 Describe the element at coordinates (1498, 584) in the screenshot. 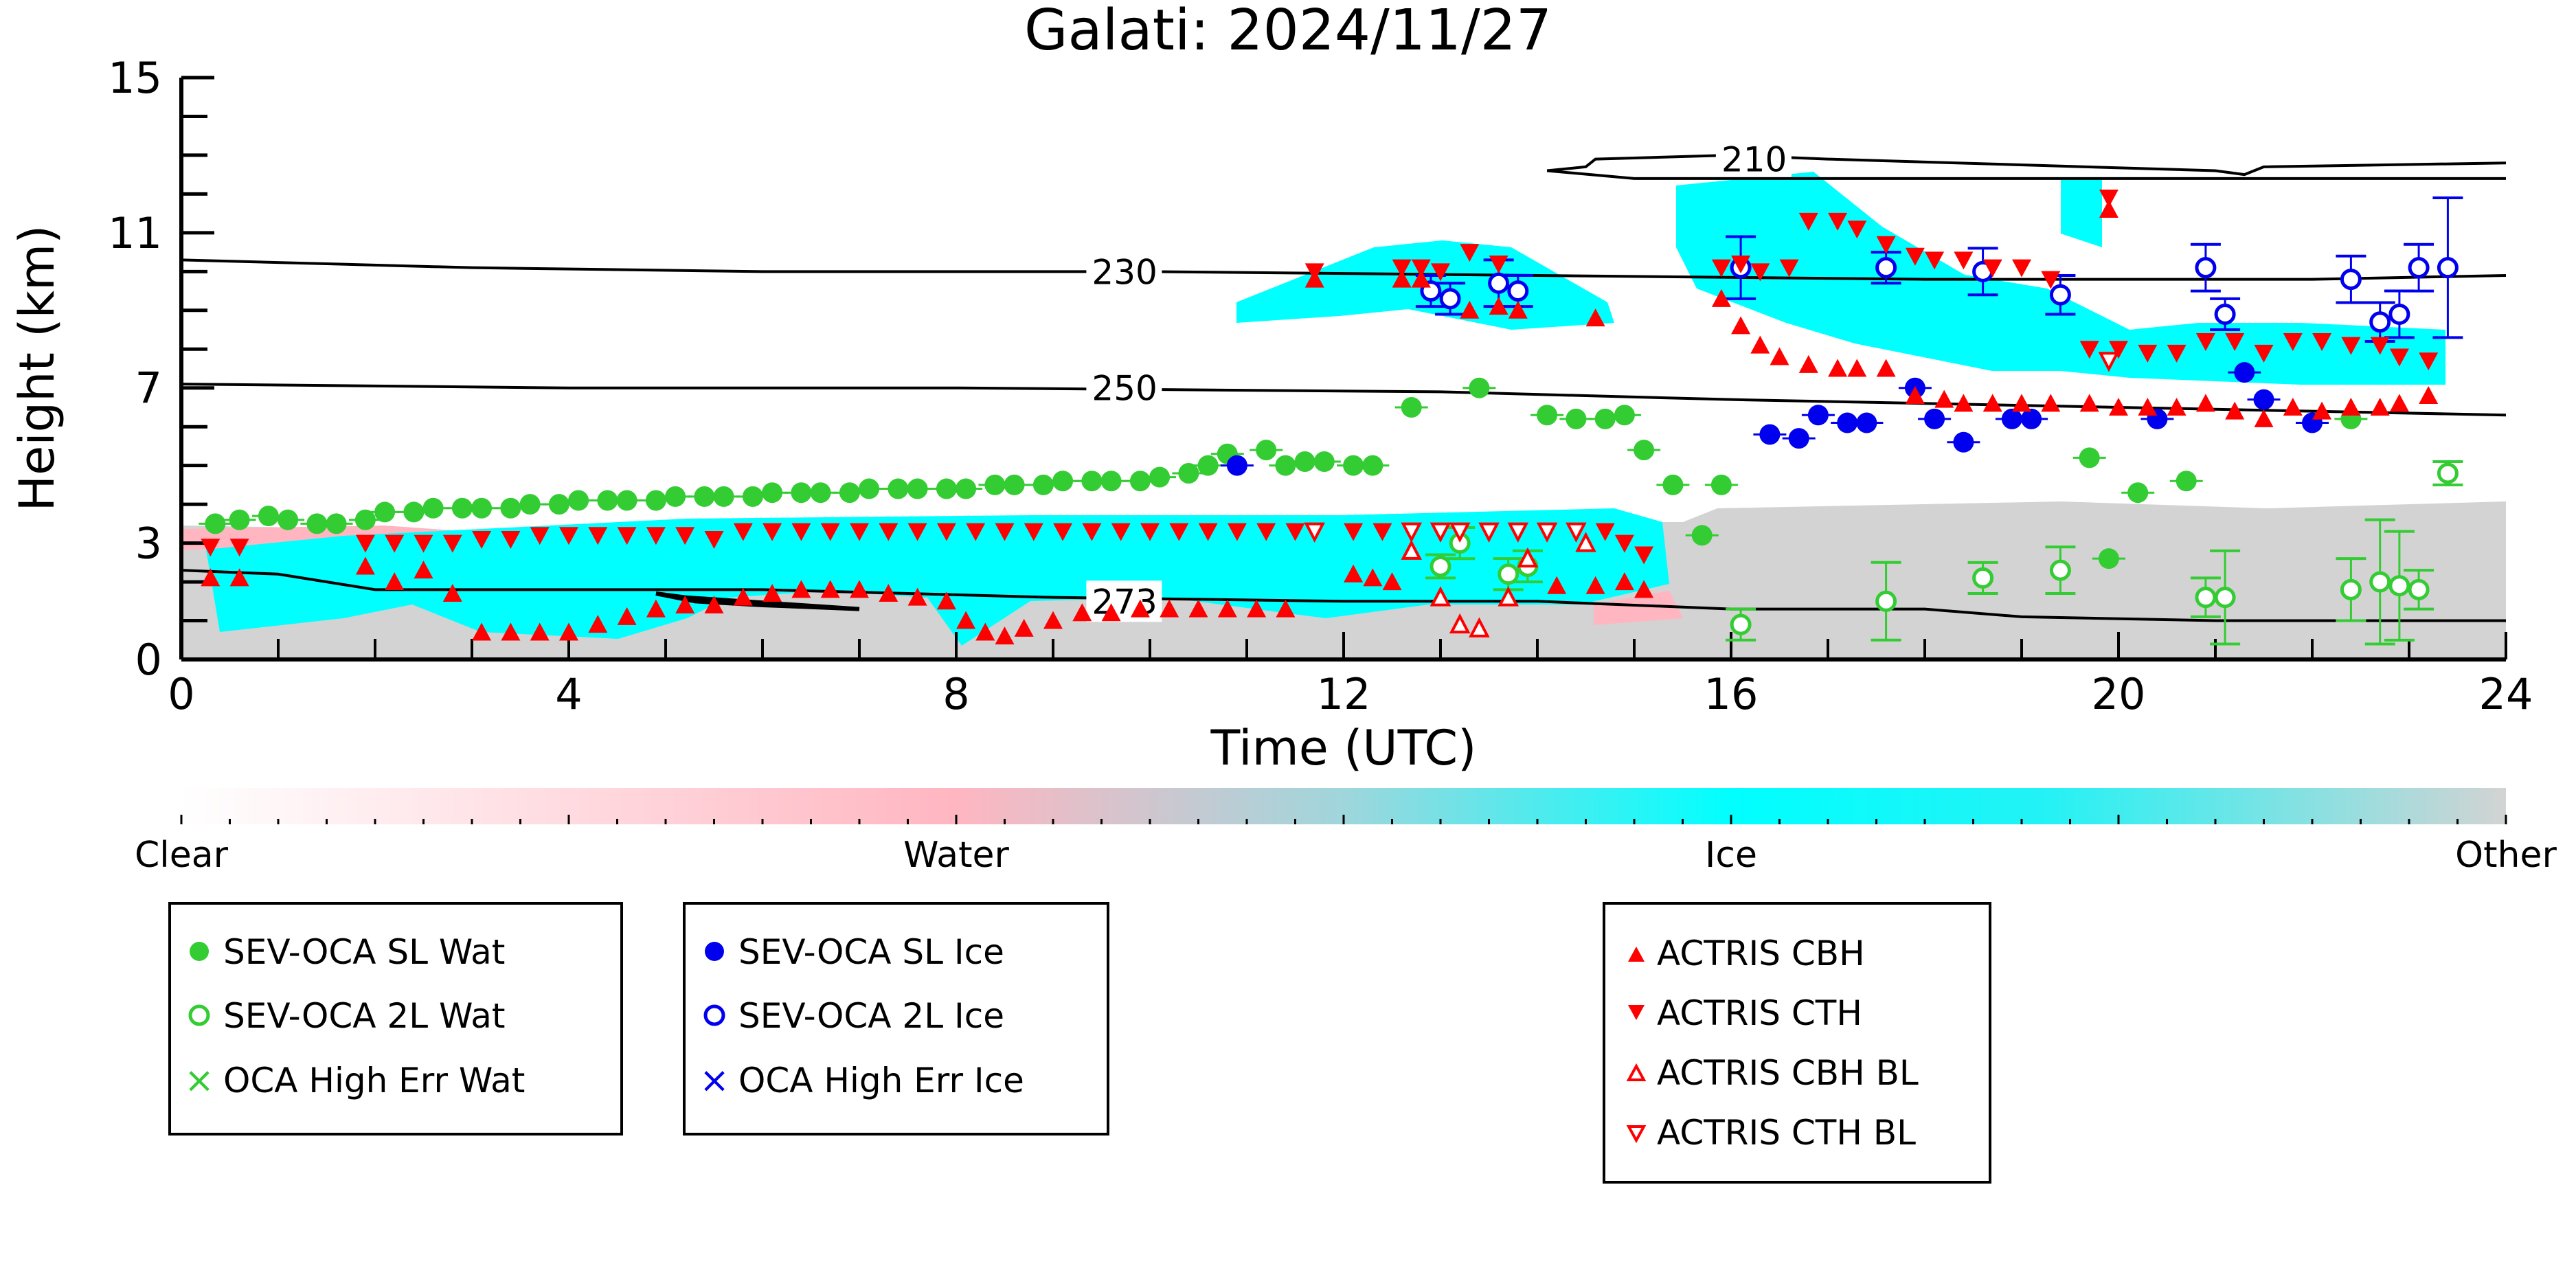

I see `series-actris-cbh-bl` at that location.